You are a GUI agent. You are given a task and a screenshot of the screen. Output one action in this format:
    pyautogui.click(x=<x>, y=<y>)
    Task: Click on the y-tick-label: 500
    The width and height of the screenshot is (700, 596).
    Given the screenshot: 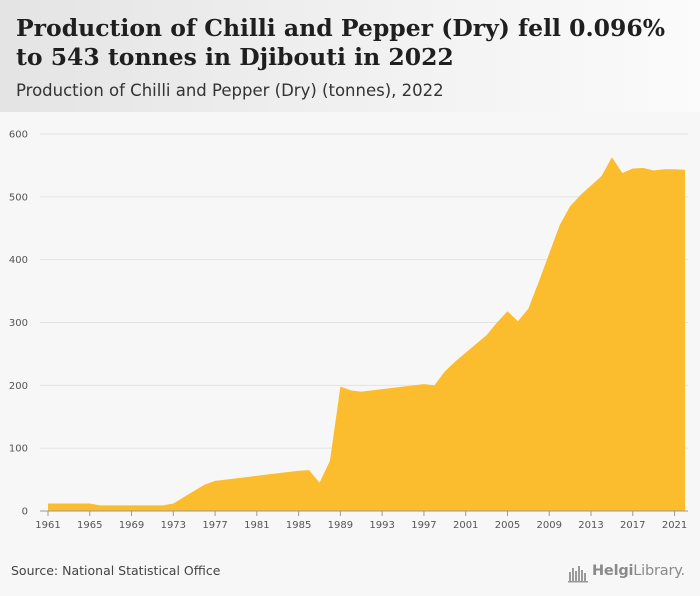 What is the action you would take?
    pyautogui.click(x=18, y=197)
    